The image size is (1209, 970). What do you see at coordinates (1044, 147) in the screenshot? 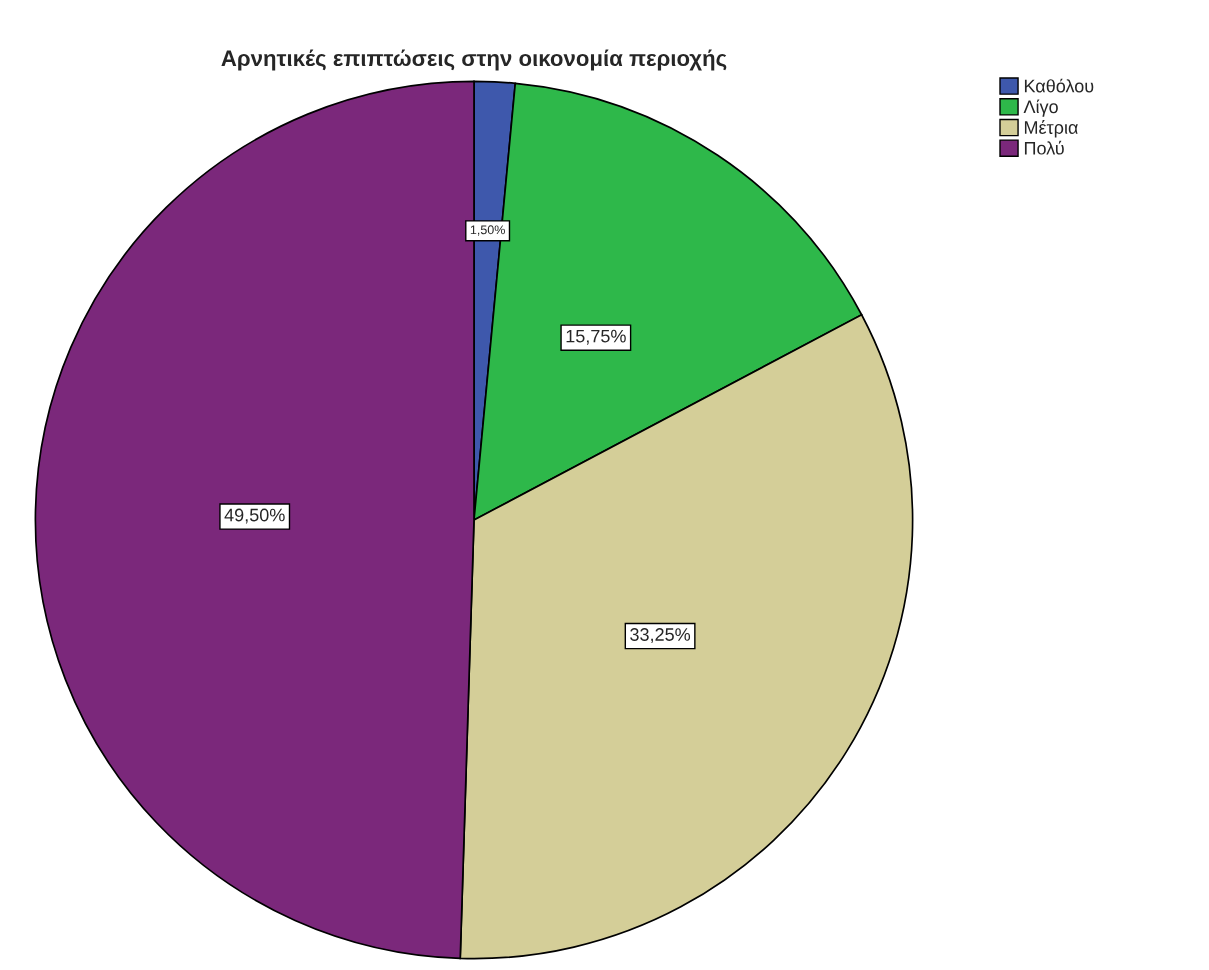
I see `legend-label: Πολύ` at bounding box center [1044, 147].